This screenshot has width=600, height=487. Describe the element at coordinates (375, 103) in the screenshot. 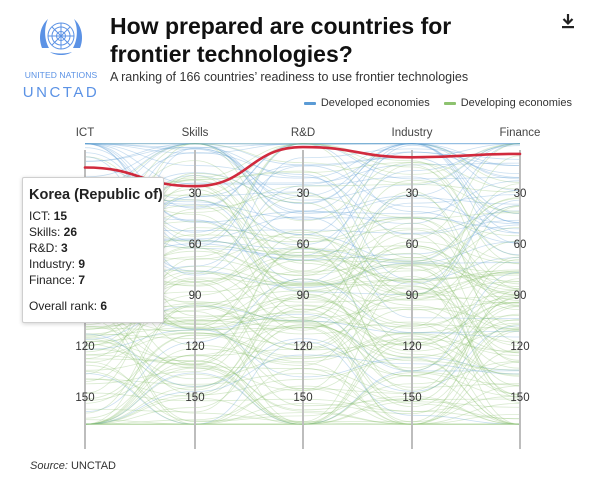

I see `legend-label-developed: Developed economies` at that location.